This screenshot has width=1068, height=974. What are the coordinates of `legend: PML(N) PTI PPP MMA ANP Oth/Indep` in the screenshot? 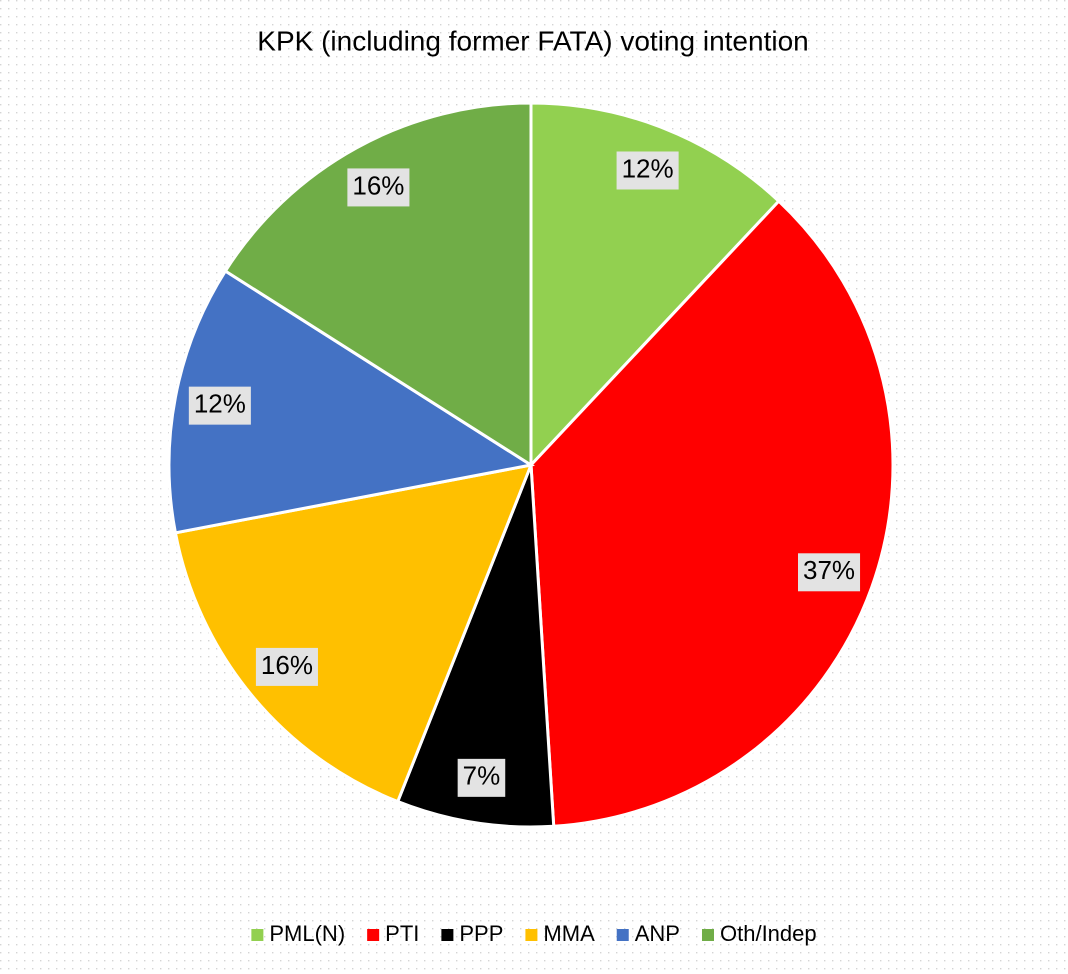 It's located at (534, 933).